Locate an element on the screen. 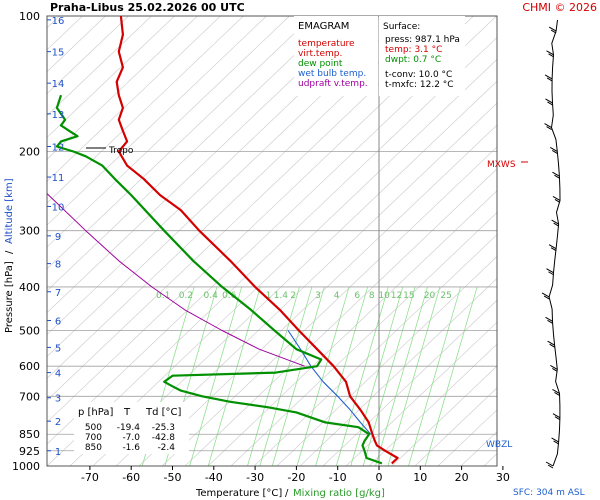  altitude-label: 8 is located at coordinates (58, 265).